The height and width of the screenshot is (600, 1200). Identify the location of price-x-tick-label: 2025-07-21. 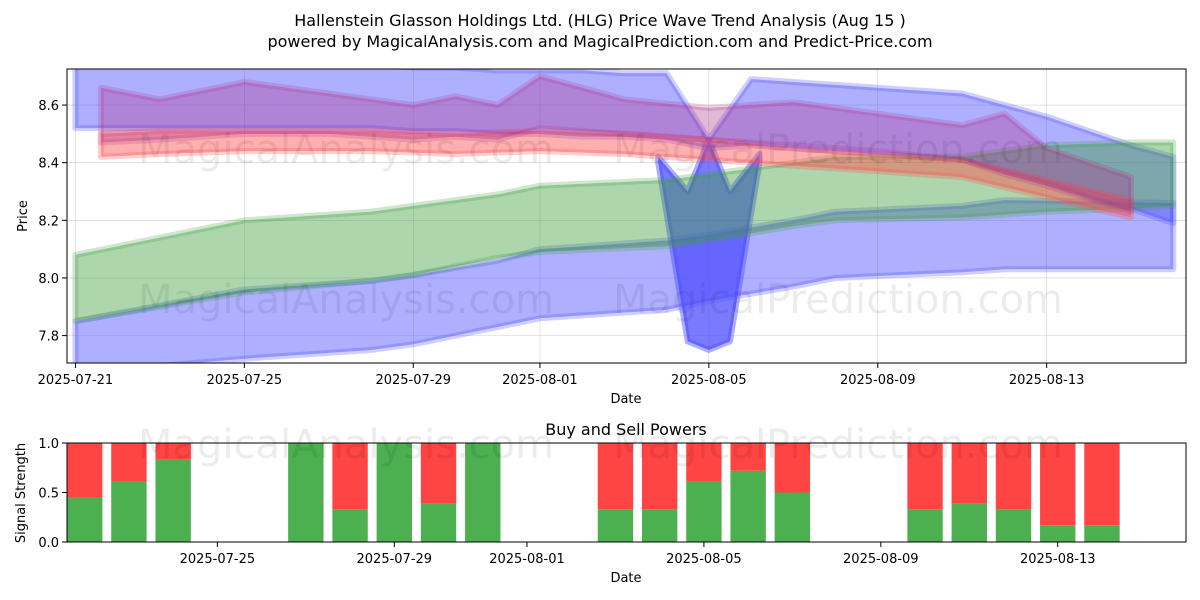
(76, 380).